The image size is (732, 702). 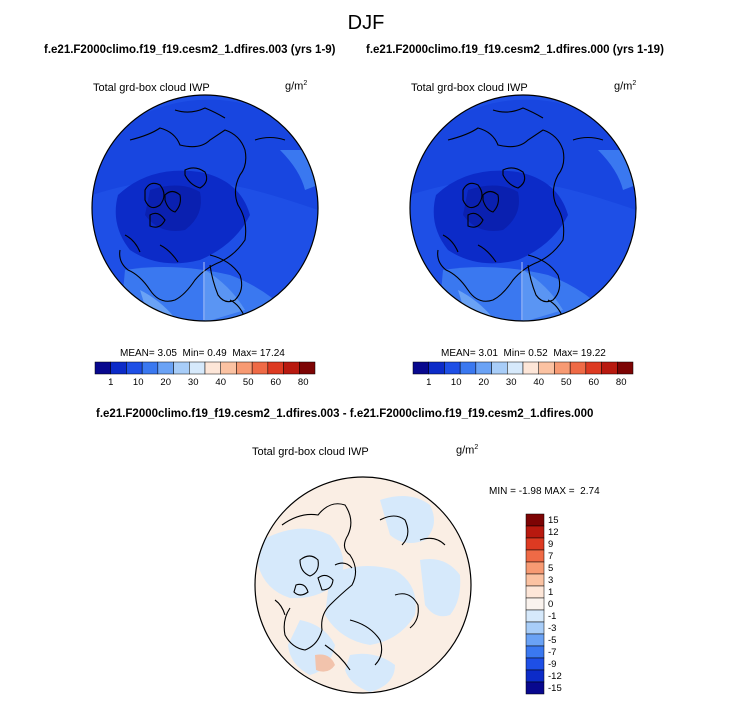 What do you see at coordinates (310, 452) in the screenshot?
I see `diff-variable-label: Total grd-box cloud IWP` at bounding box center [310, 452].